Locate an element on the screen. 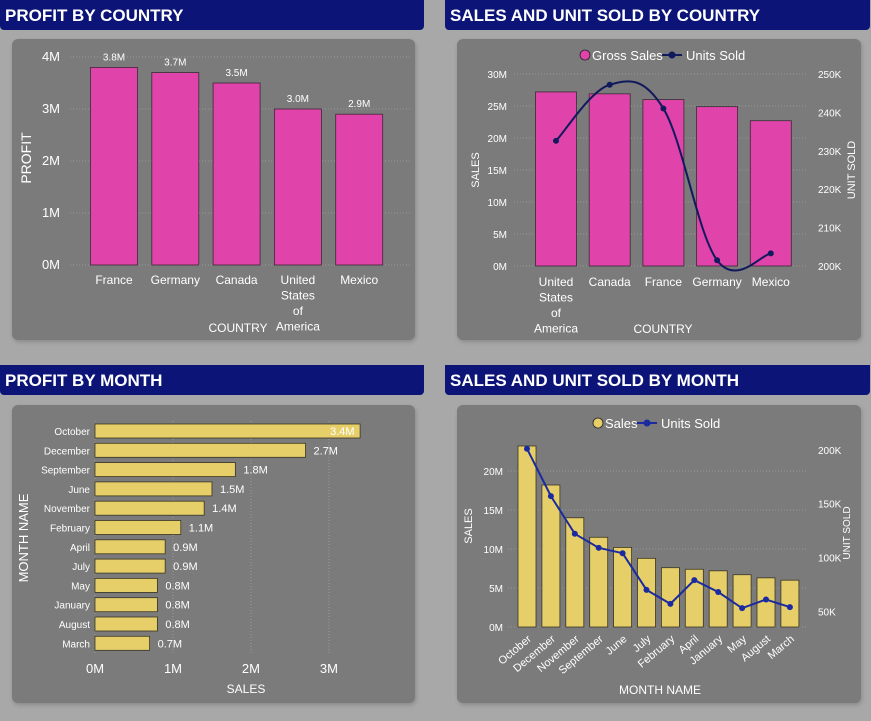 This screenshot has height=721, width=871. x-tick-label: Canada is located at coordinates (237, 280).